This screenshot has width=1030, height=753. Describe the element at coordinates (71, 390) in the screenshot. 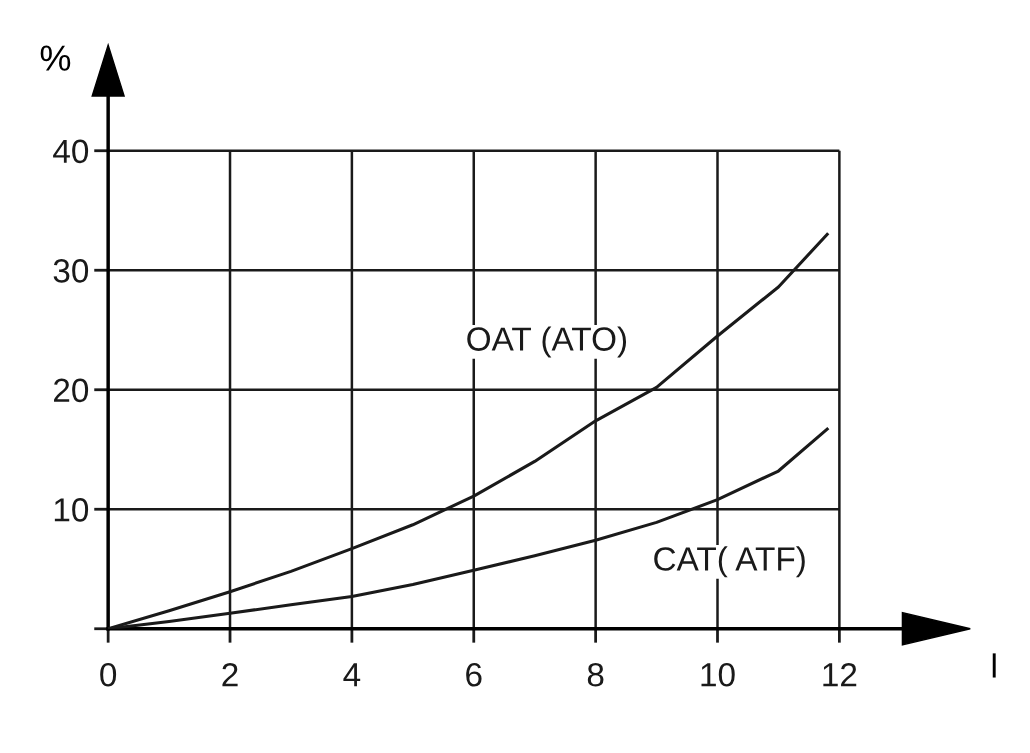

I see `y-tick-label: 20` at that location.